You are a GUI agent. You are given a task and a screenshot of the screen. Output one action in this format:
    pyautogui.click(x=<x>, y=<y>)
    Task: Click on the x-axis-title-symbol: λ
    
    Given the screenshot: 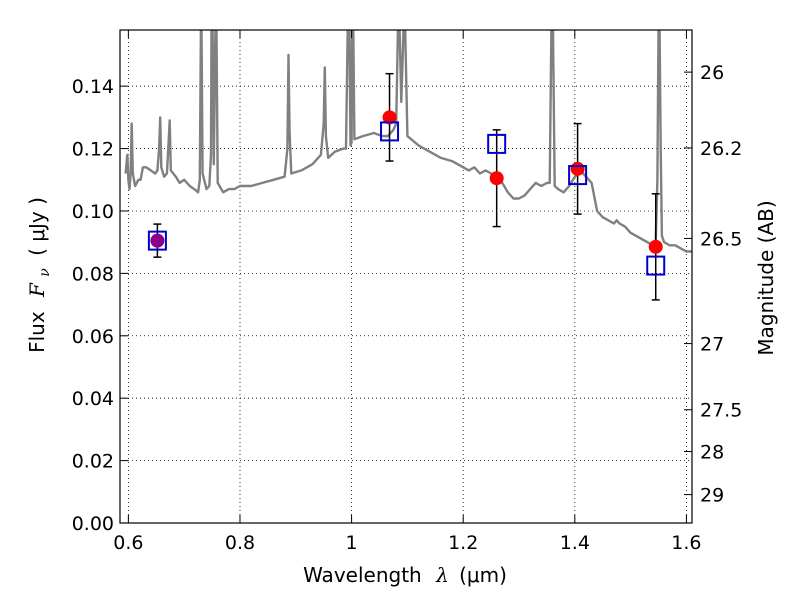 What is the action you would take?
    pyautogui.click(x=442, y=575)
    